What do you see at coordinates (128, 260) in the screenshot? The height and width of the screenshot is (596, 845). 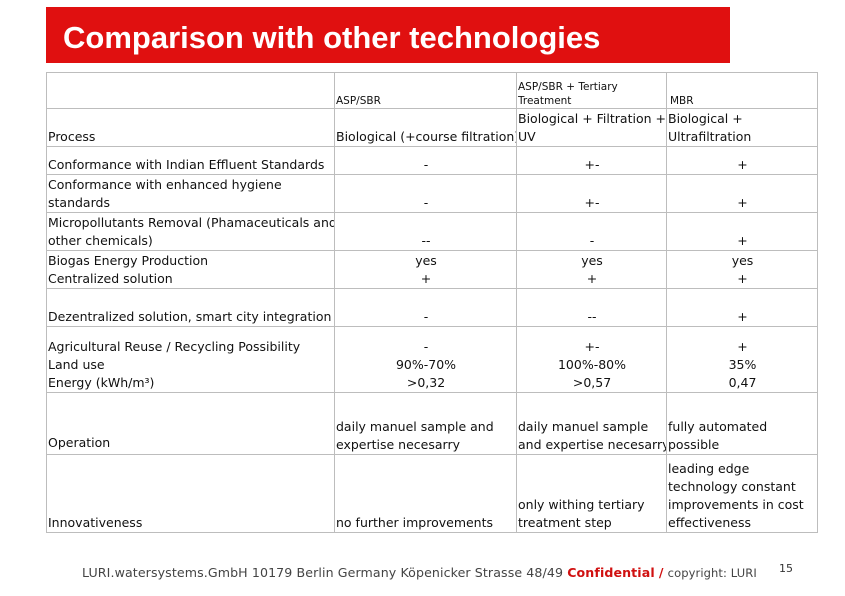 I see `row-label-line: Biogas Energy Production` at bounding box center [128, 260].